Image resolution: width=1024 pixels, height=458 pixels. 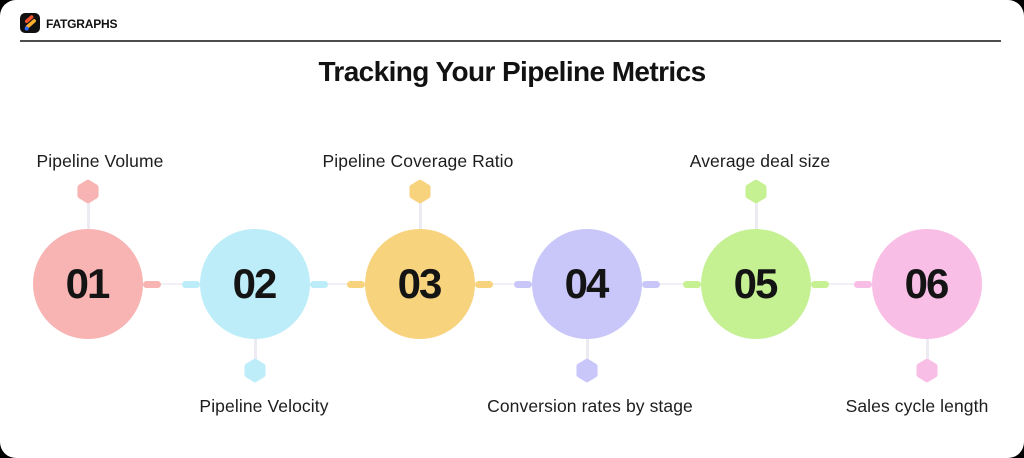 What do you see at coordinates (255, 349) in the screenshot?
I see `step-02-stem-line` at bounding box center [255, 349].